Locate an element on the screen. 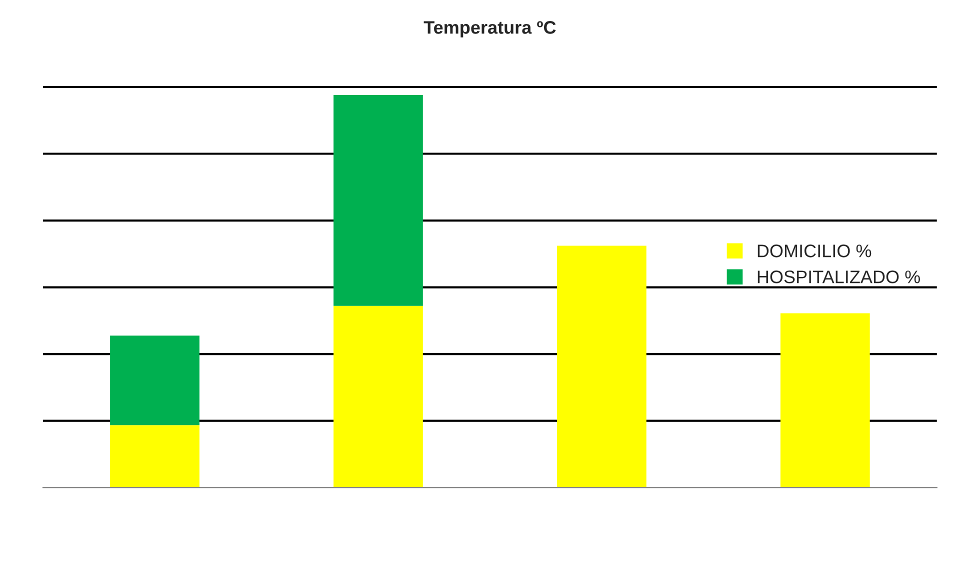 The width and height of the screenshot is (956, 577). chart-title: Temperatura ºC is located at coordinates (490, 29).